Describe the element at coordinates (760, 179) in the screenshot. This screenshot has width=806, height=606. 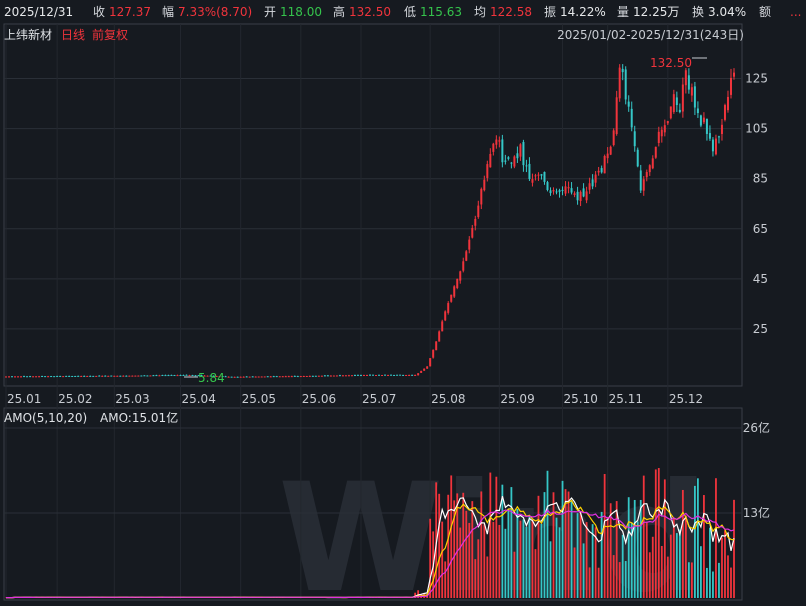
I see `price-y-tick: 85` at that location.